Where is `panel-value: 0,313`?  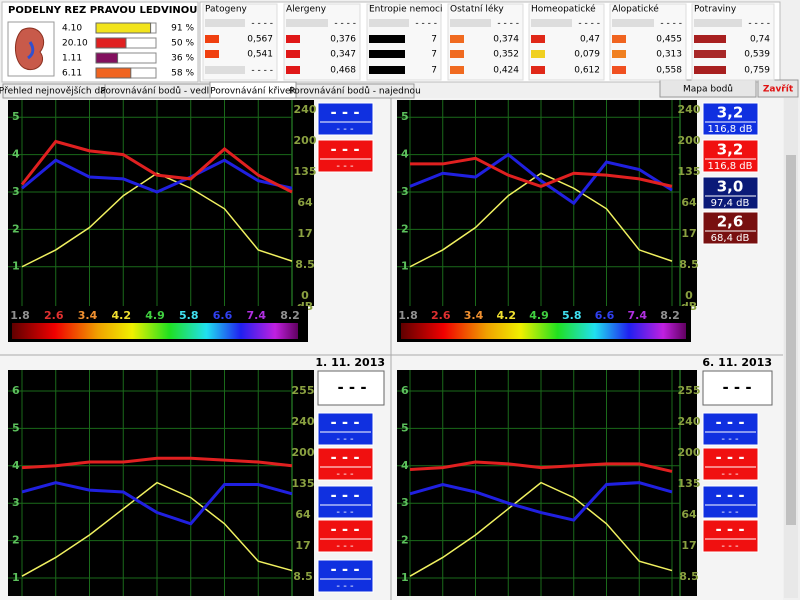
panel-value: 0,313 is located at coordinates (669, 55).